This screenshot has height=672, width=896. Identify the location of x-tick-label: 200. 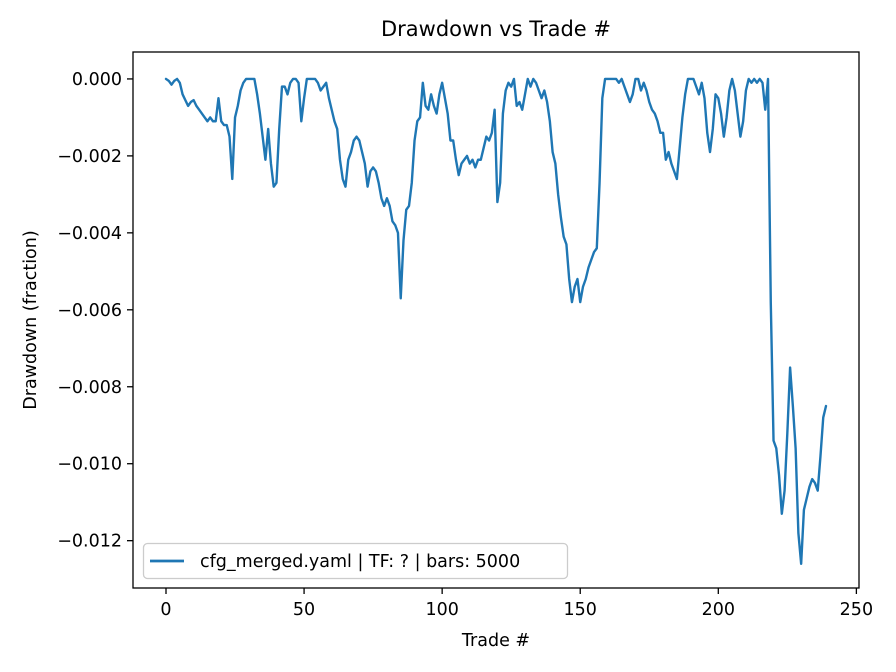
(718, 610).